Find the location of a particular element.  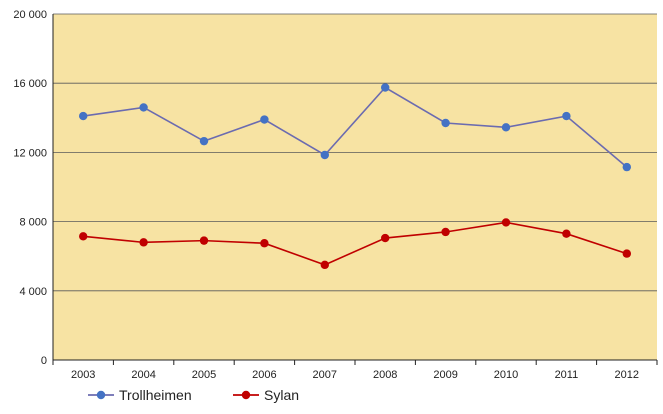

y-tick-label: 12 000 is located at coordinates (30, 153).